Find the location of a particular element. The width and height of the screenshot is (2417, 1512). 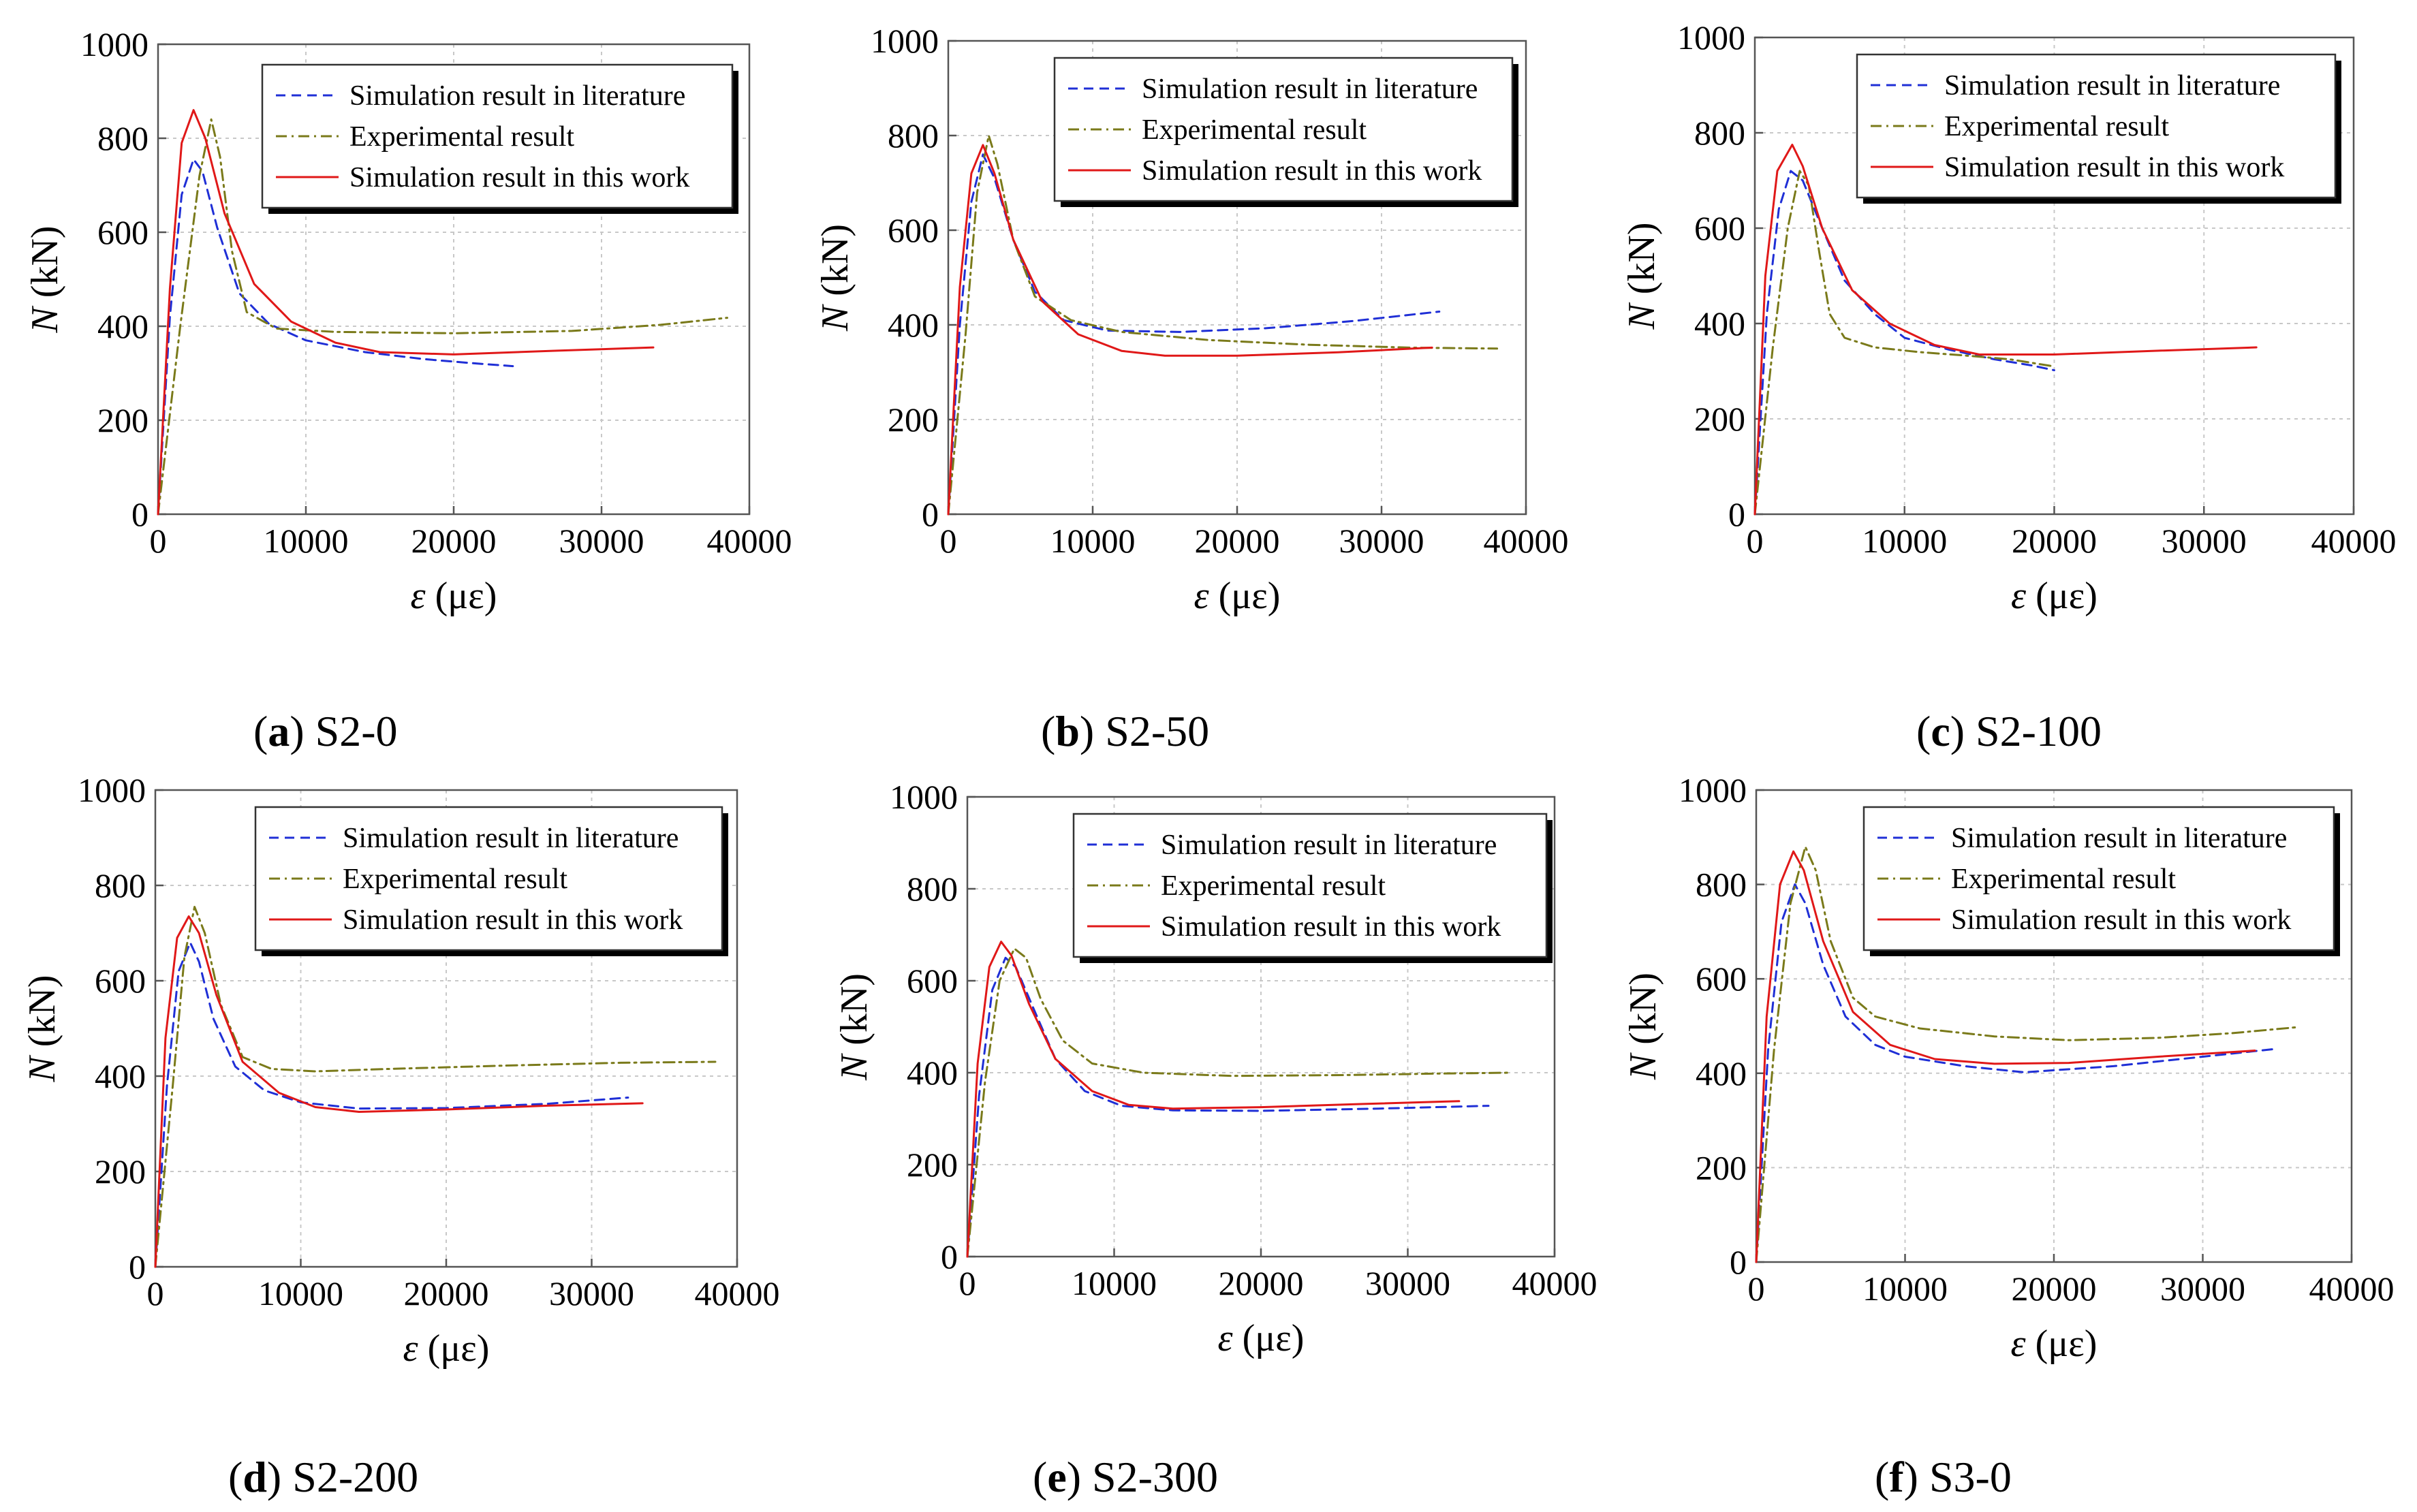

caption-letter: e is located at coordinates (1056, 1477).